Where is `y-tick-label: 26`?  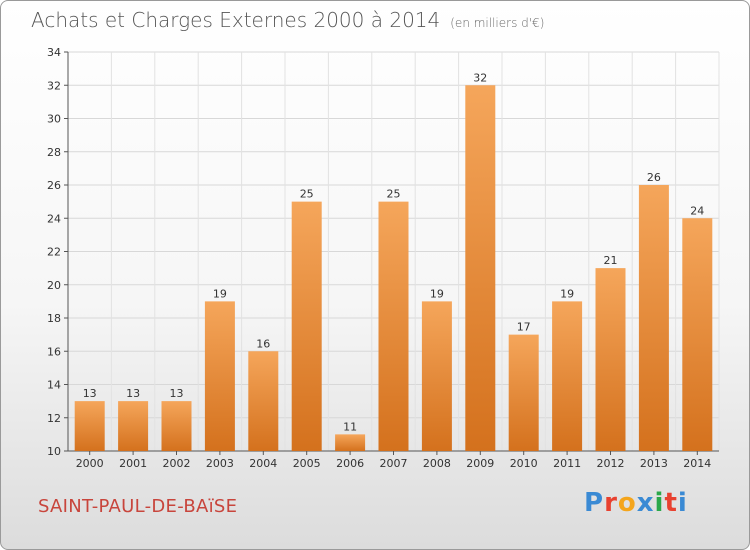 y-tick-label: 26 is located at coordinates (54, 185).